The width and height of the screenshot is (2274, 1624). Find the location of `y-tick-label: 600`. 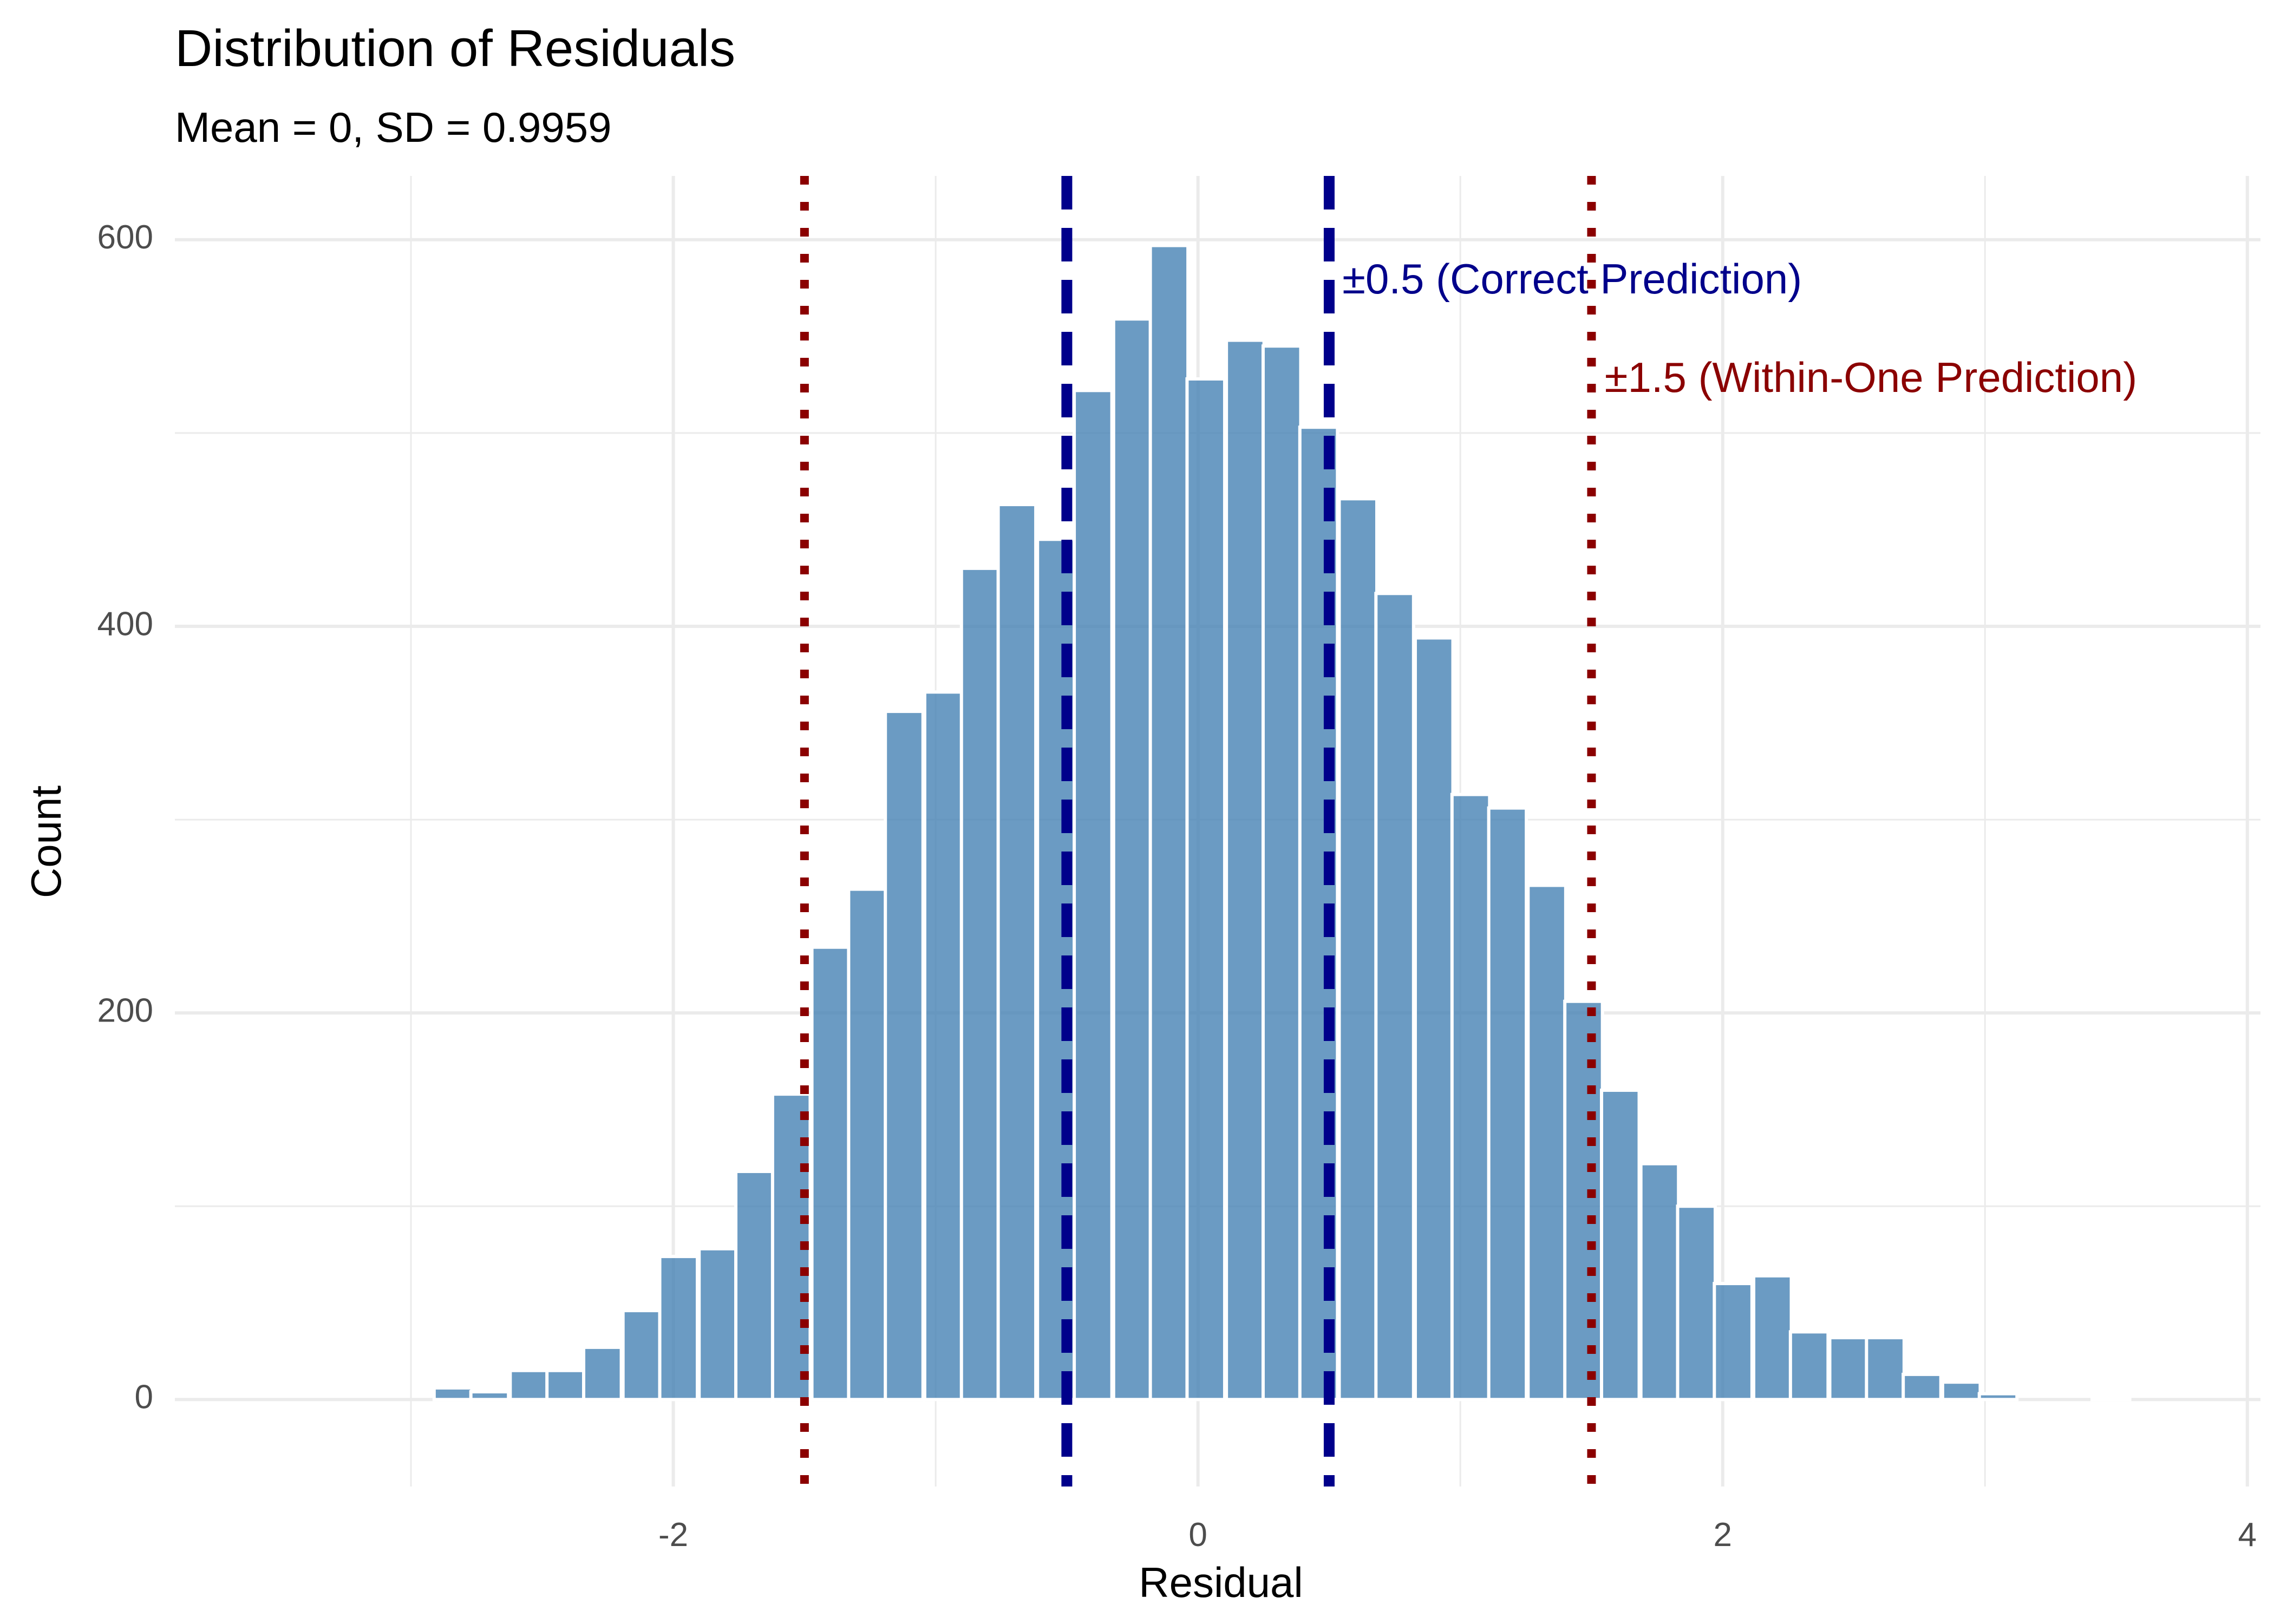

y-tick-label: 600 is located at coordinates (125, 237).